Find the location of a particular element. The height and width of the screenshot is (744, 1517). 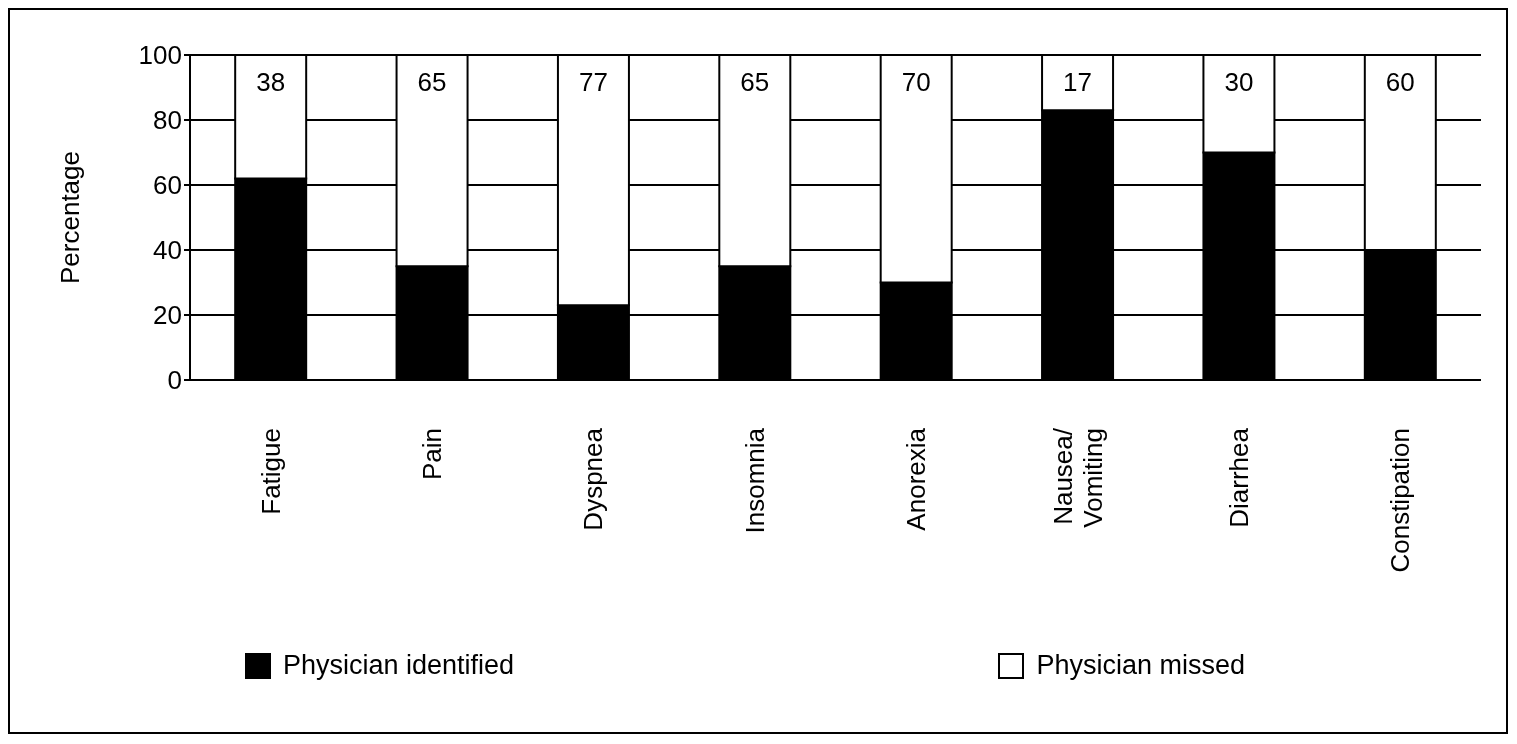

data-label: 77 is located at coordinates (593, 82).